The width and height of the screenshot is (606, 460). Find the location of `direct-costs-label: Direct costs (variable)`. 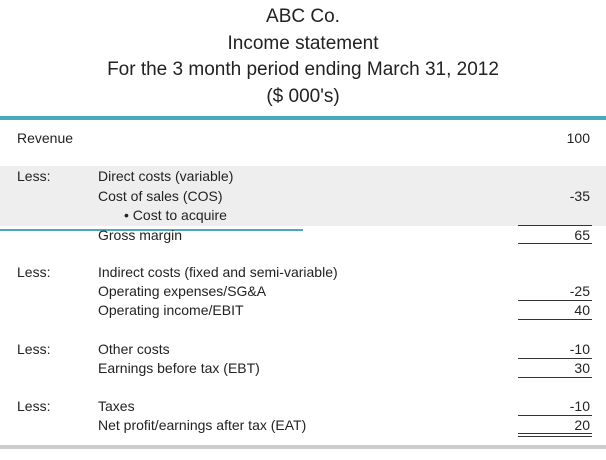

direct-costs-label: Direct costs (variable) is located at coordinates (166, 176).